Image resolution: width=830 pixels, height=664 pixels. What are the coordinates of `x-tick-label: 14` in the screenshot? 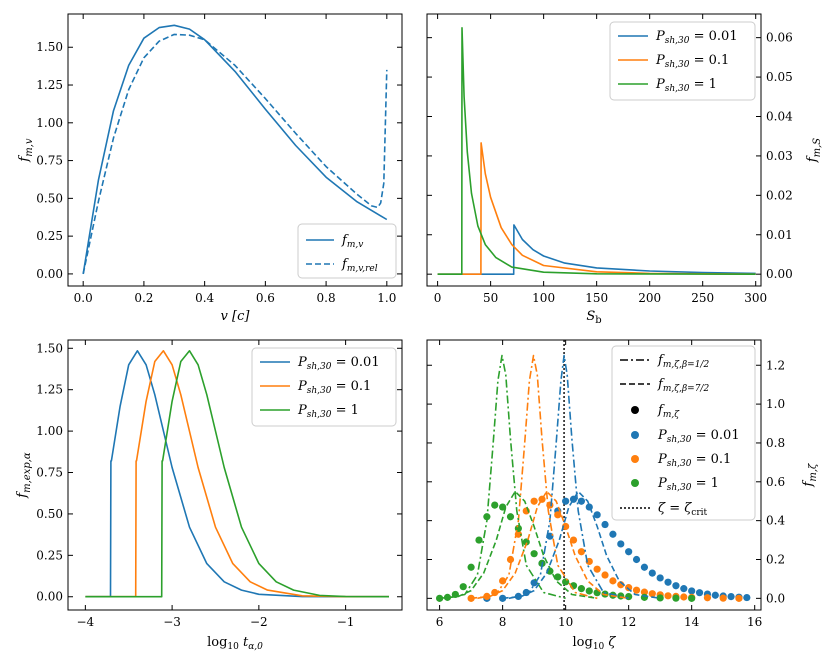 It's located at (692, 622).